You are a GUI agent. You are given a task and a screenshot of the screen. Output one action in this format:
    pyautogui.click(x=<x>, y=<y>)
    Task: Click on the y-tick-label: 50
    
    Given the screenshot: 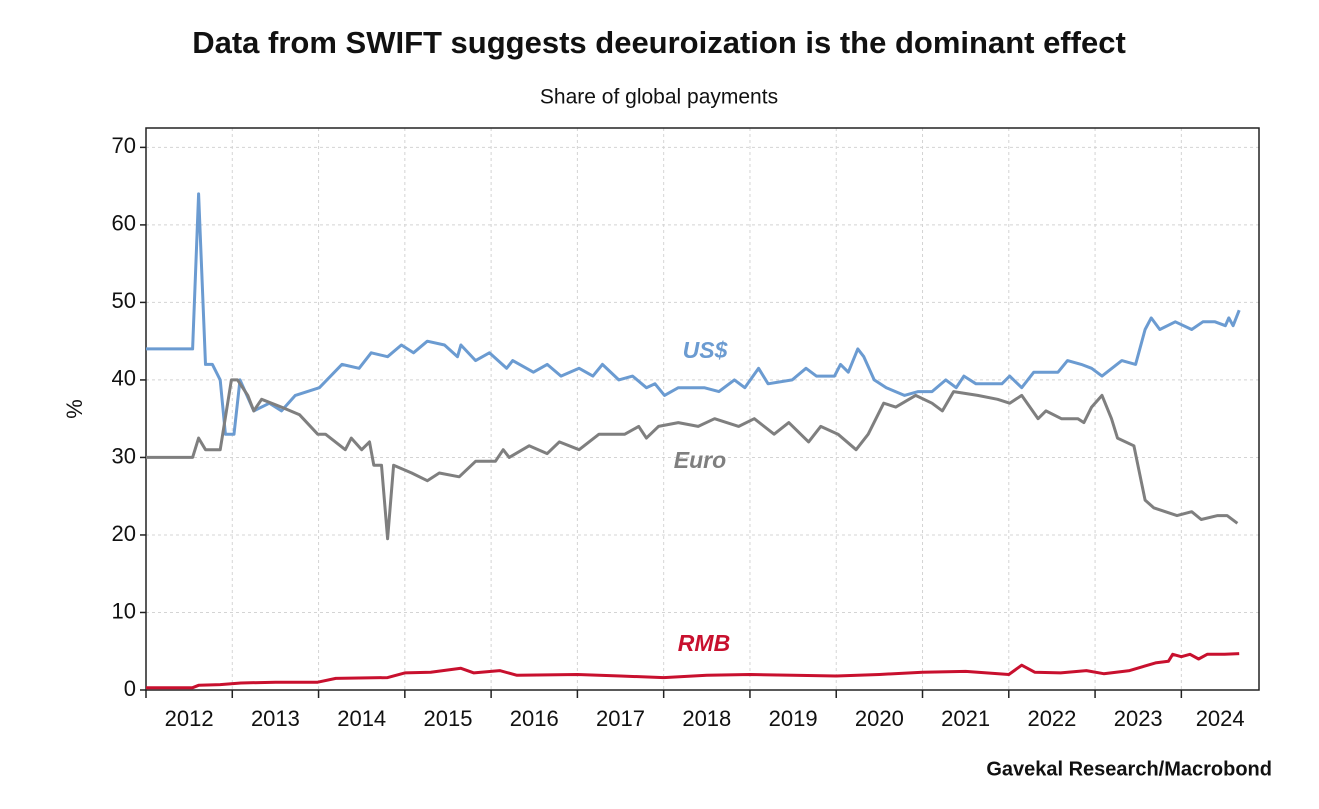 What is the action you would take?
    pyautogui.click(x=124, y=300)
    